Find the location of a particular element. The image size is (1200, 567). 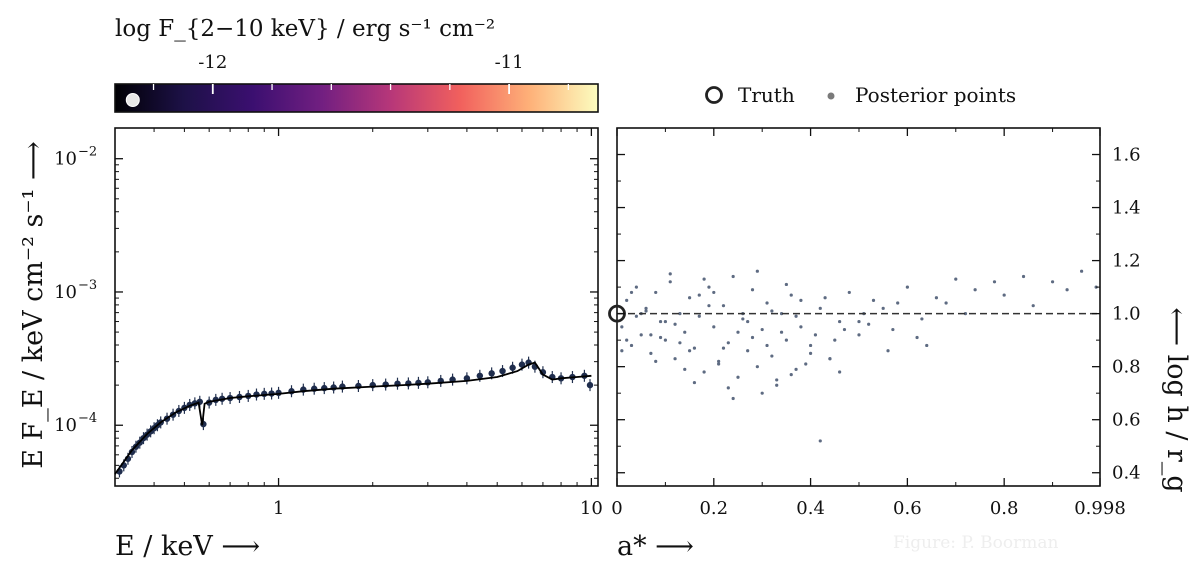

legend-truth-label: Truth is located at coordinates (766, 95).